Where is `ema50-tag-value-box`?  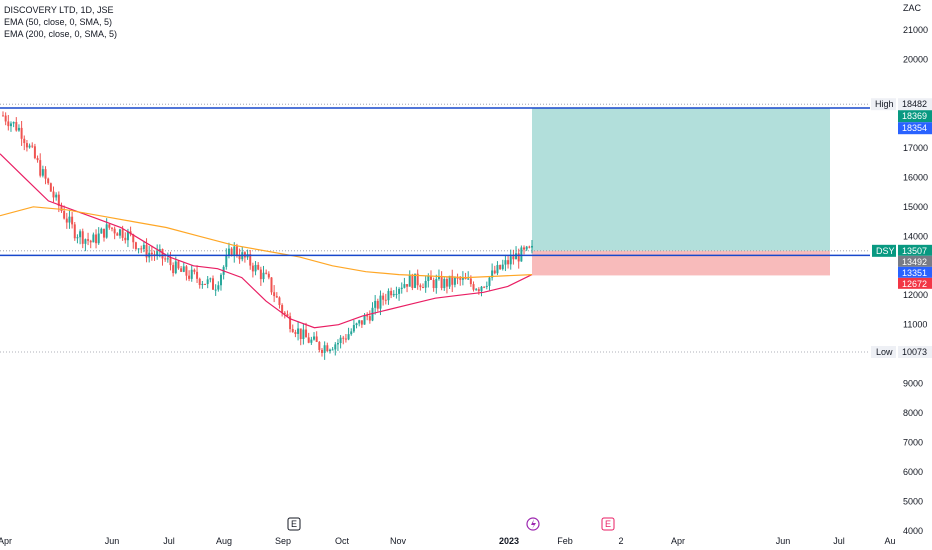
ema50-tag-value-box is located at coordinates (915, 261).